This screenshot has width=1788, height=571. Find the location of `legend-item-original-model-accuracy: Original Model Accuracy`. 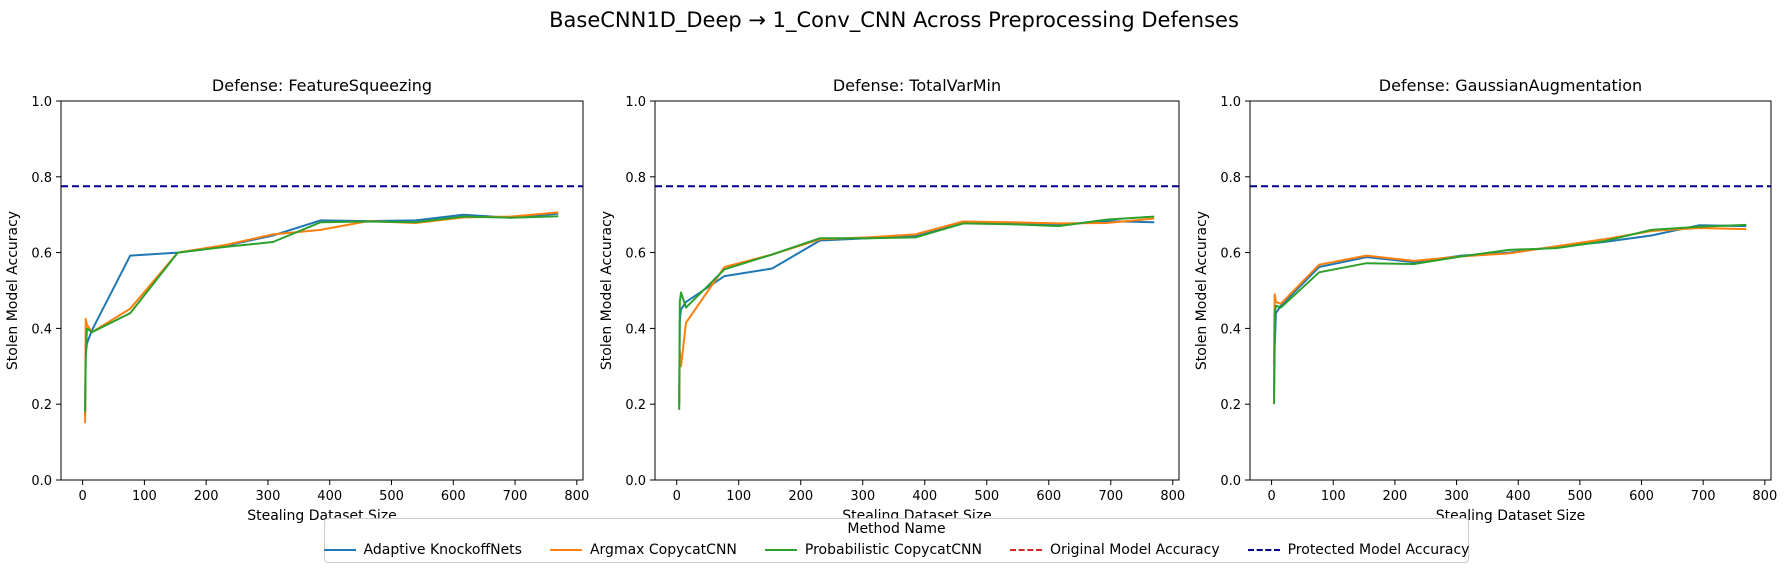

legend-item-original-model-accuracy: Original Model Accuracy is located at coordinates (1114, 550).